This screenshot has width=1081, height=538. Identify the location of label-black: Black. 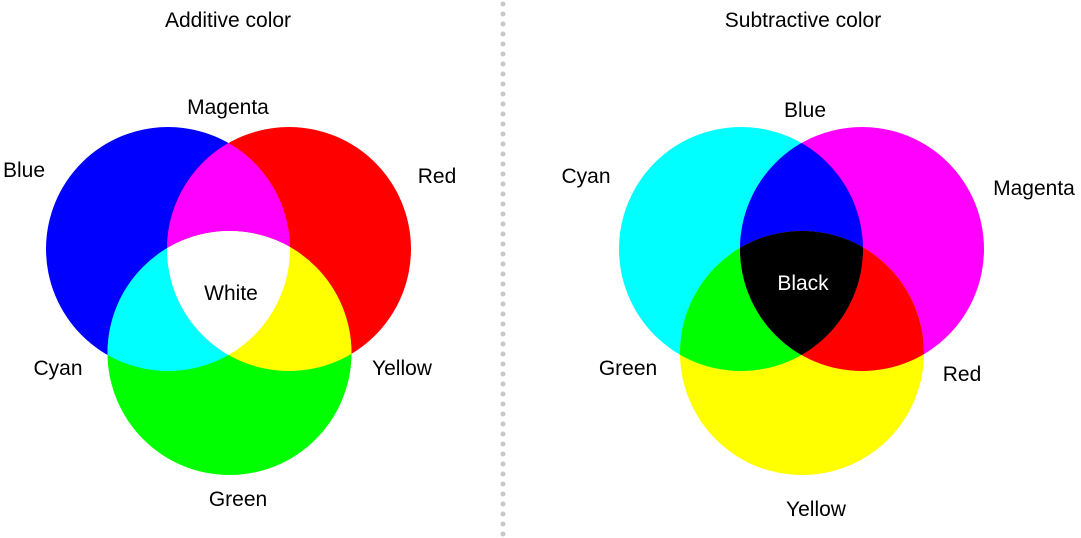
(803, 283).